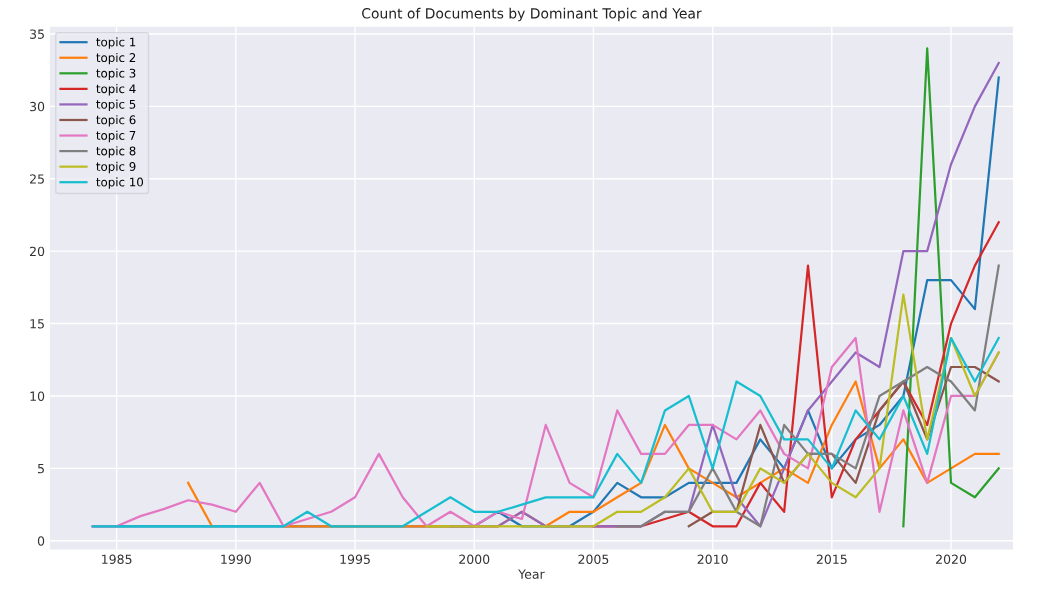  What do you see at coordinates (117, 559) in the screenshot?
I see `x-tick-label: 1985` at bounding box center [117, 559].